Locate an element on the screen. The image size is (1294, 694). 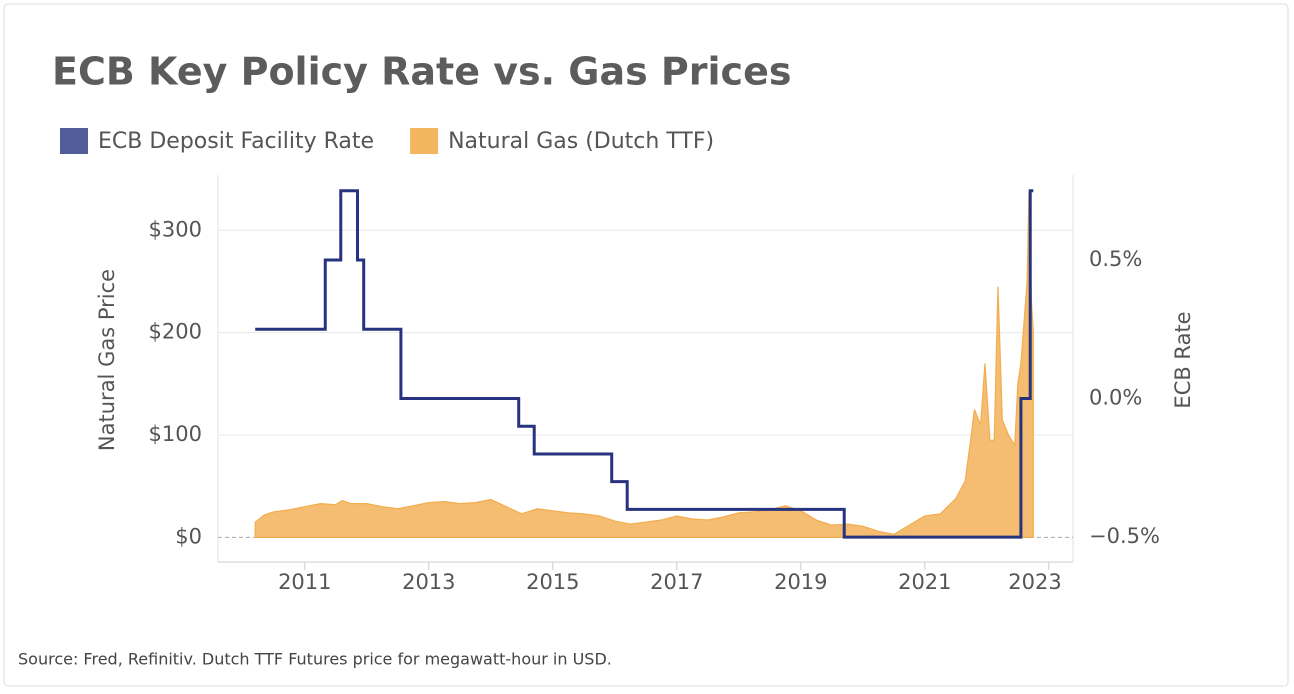
y-tick-label: $0 is located at coordinates (188, 536).